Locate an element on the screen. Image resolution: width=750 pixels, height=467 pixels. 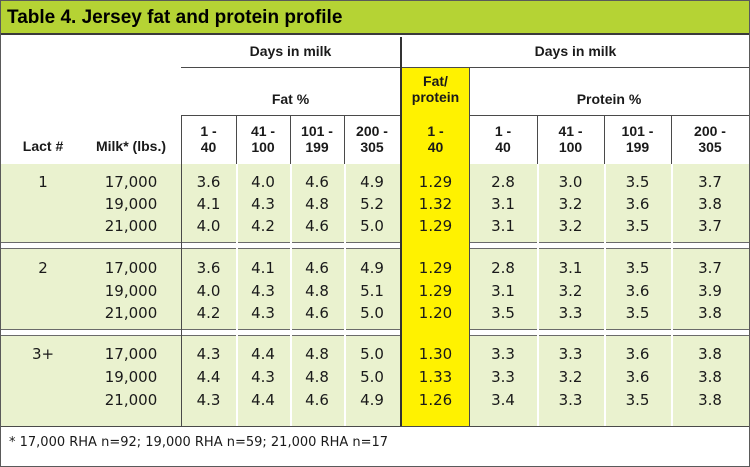
fat-protein-highlight is located at coordinates (435, 246).